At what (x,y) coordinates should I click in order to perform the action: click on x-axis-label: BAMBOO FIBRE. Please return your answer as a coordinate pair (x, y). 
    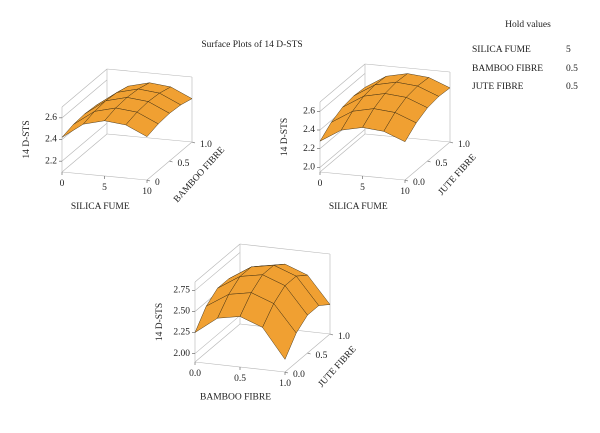
    Looking at the image, I should click on (235, 398).